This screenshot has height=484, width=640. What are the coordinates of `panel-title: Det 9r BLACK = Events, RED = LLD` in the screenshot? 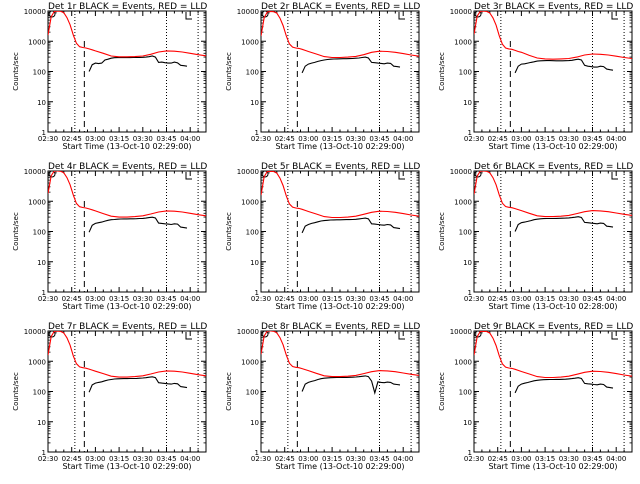 It's located at (553, 327).